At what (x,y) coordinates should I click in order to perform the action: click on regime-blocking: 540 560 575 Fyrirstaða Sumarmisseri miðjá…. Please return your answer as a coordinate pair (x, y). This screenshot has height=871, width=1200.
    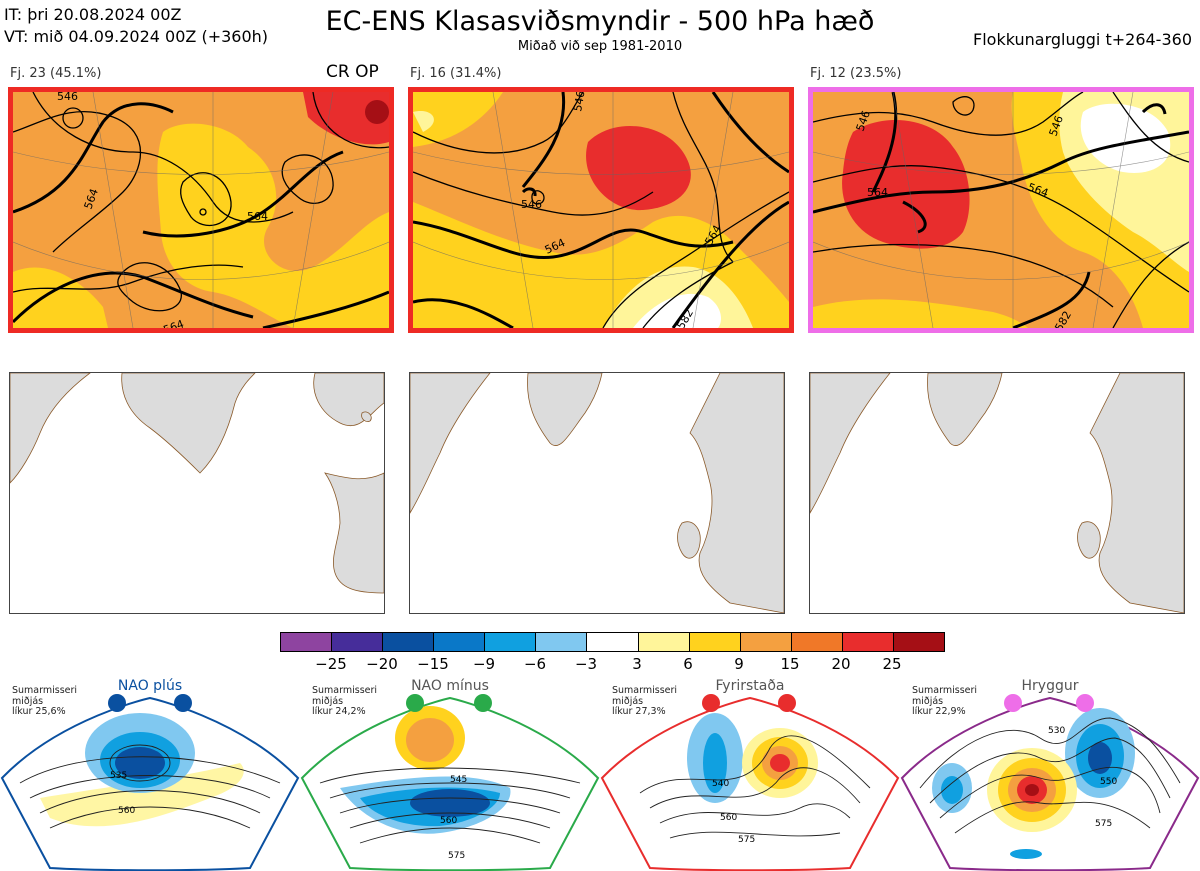
    Looking at the image, I should click on (750, 774).